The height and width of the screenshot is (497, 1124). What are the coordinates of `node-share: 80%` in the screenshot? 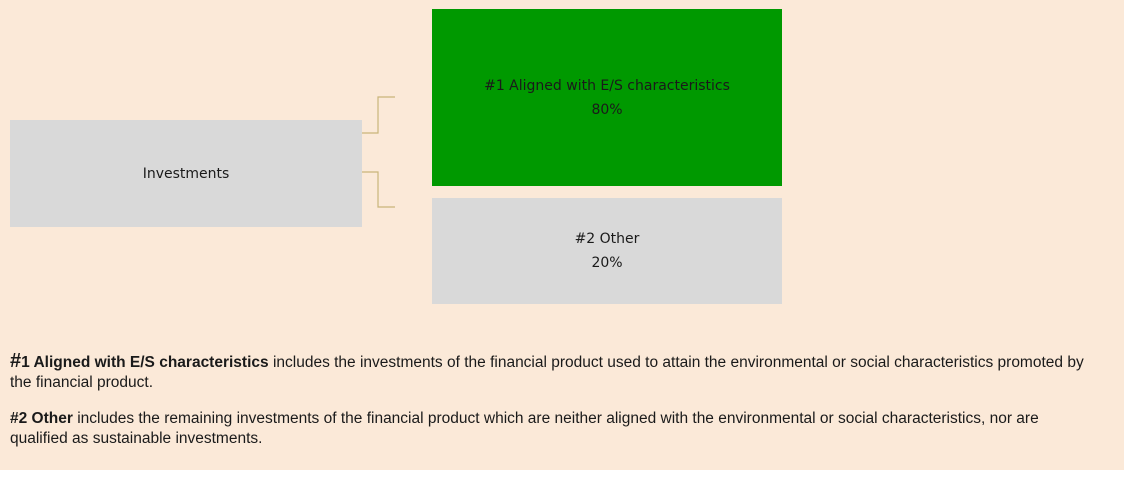 It's located at (607, 109).